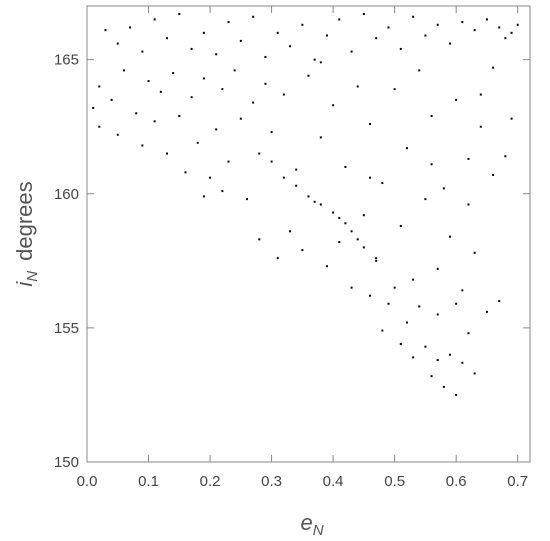 The image size is (550, 541). I want to click on x-tick-label: 0.5, so click(394, 481).